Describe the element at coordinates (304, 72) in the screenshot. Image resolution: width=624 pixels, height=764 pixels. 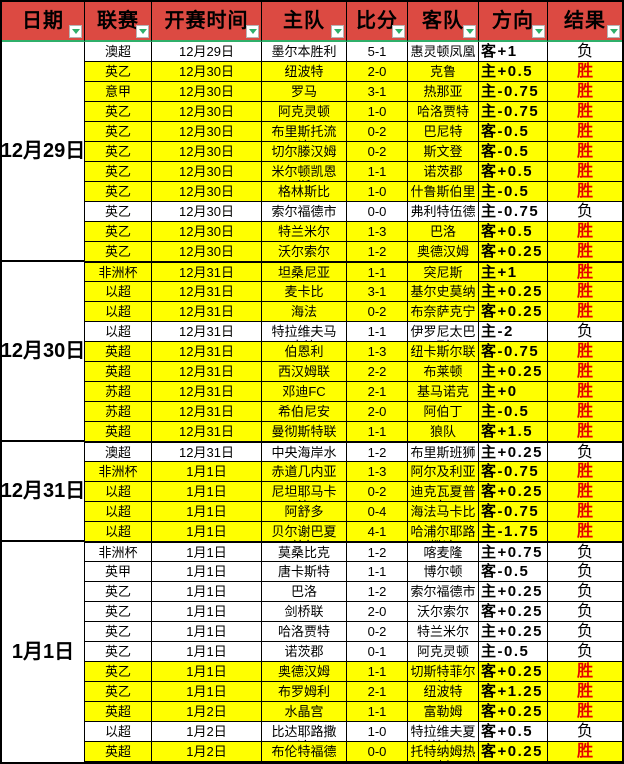
I see `home-team-cell: 纽波特` at that location.